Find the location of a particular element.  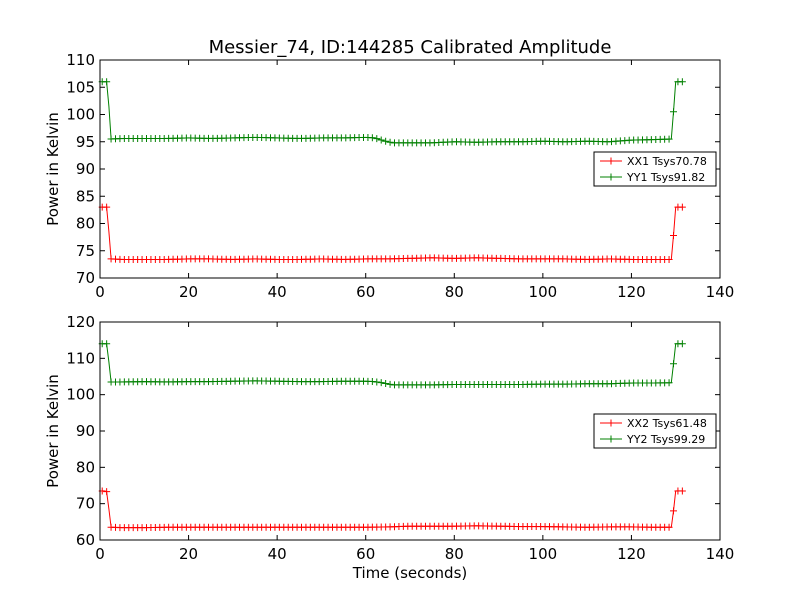

legend: XX2 Tsys61.48 YY2 Tsys99.29 is located at coordinates (655, 431).